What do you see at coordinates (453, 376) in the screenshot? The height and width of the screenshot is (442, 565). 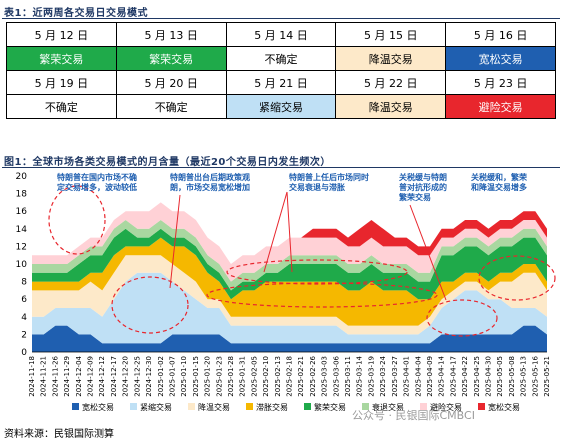 I see `x-tick-label: 2025-04-17` at bounding box center [453, 376].